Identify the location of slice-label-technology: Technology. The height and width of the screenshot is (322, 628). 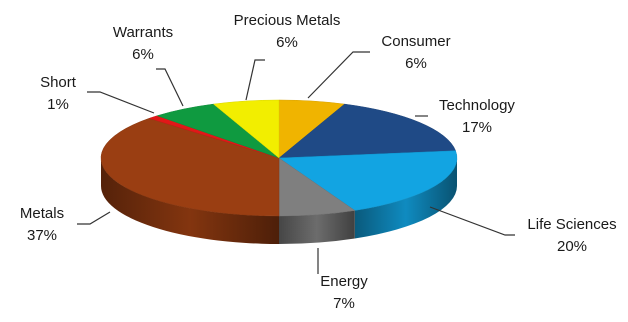
(477, 105).